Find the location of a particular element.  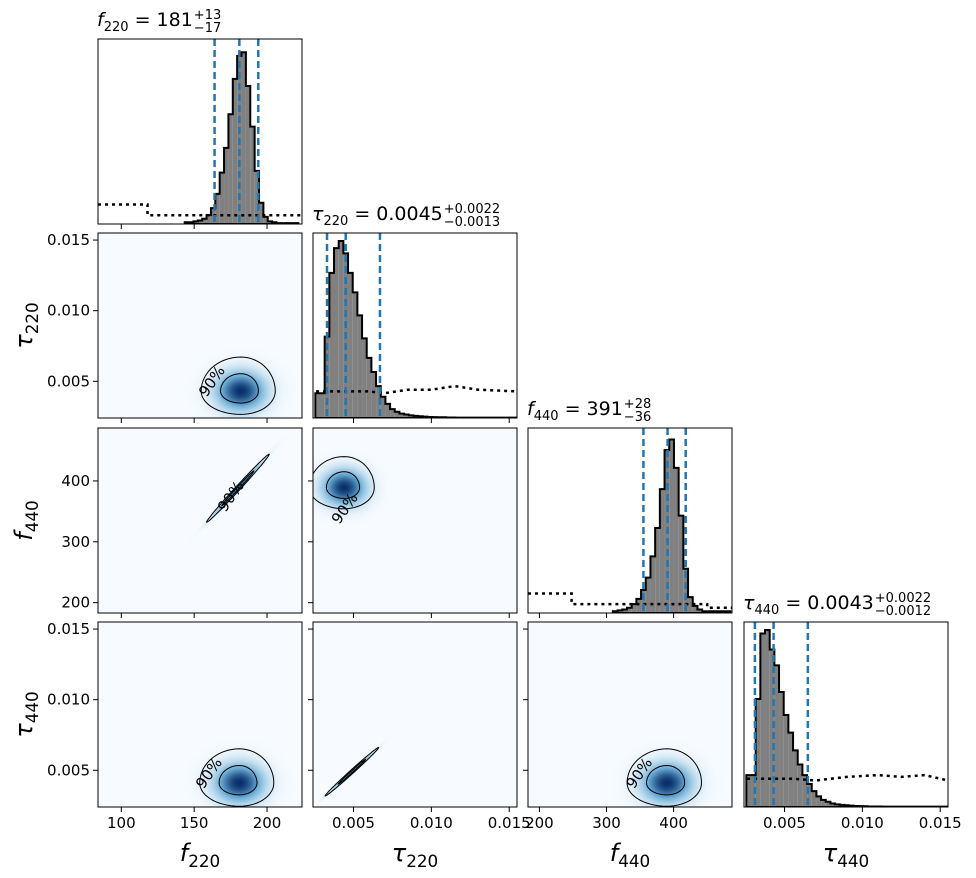

x-axis-label-tau220: τ220 is located at coordinates (415, 855).